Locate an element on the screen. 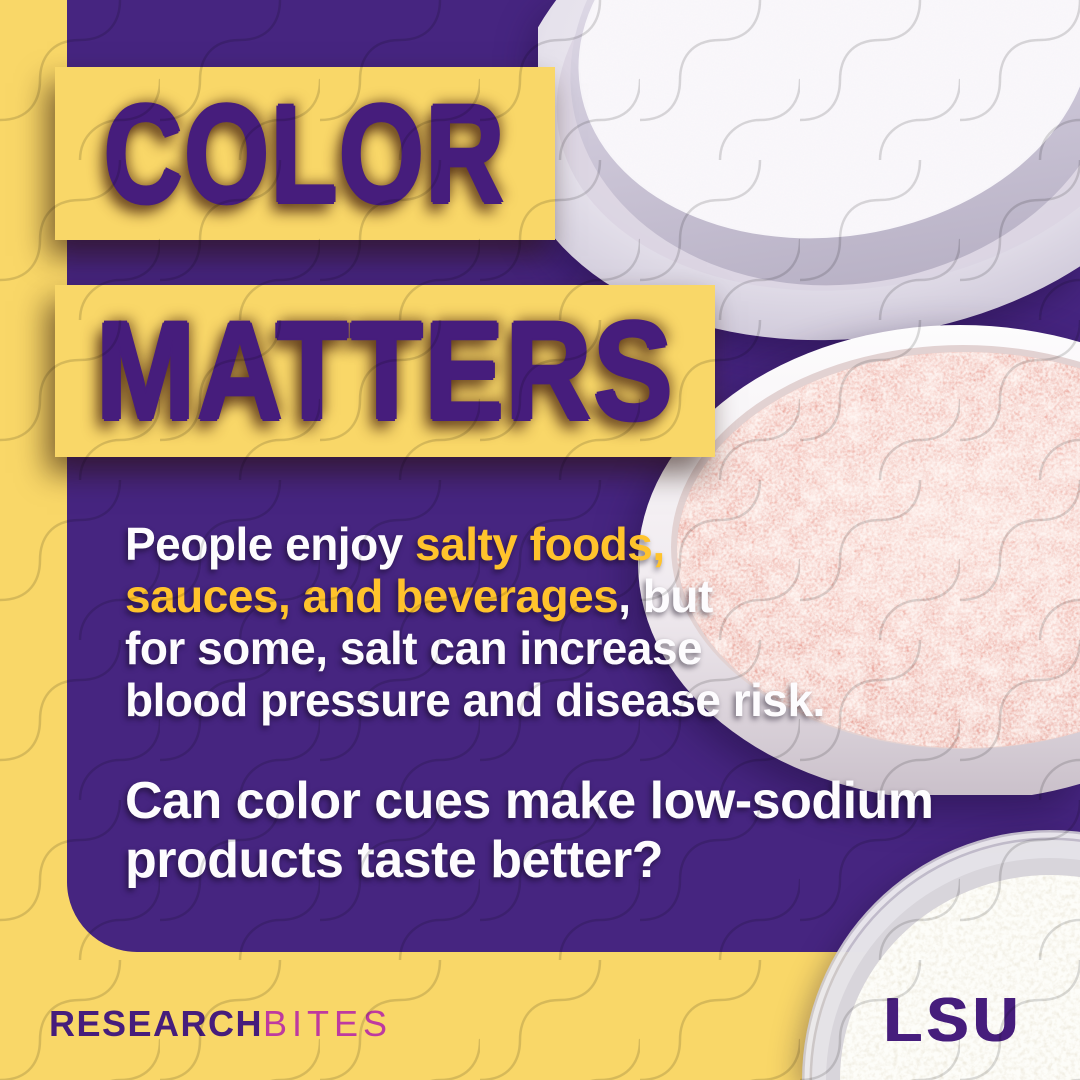 The width and height of the screenshot is (1080, 1080). brand-researchbites: RESEARCHBITES is located at coordinates (220, 1024).